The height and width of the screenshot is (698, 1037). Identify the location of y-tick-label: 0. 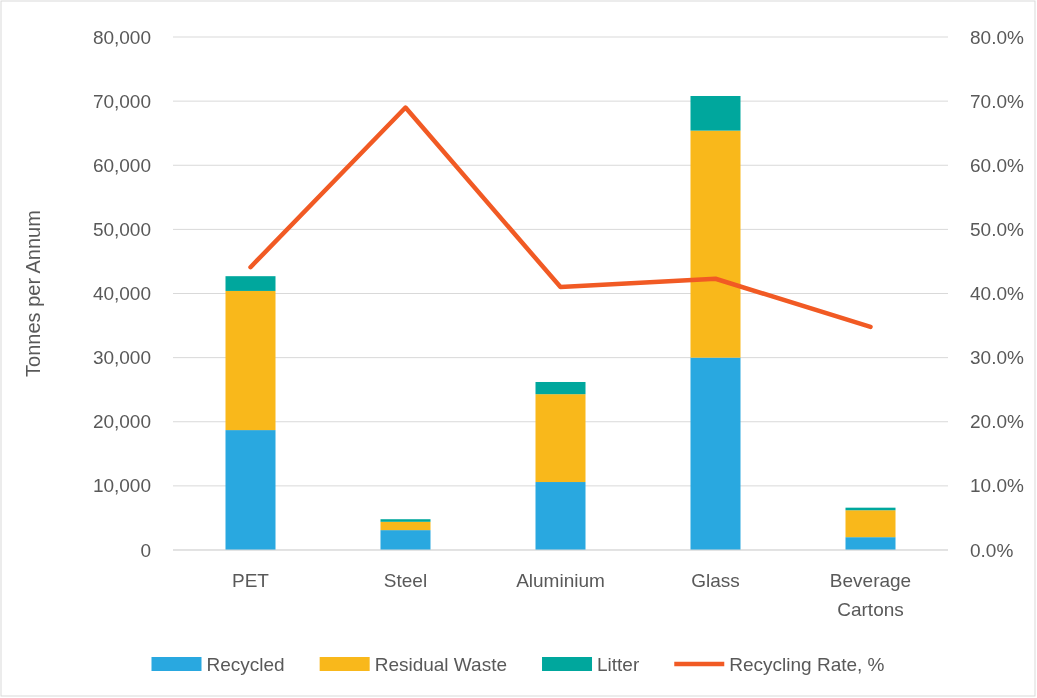
(145, 550).